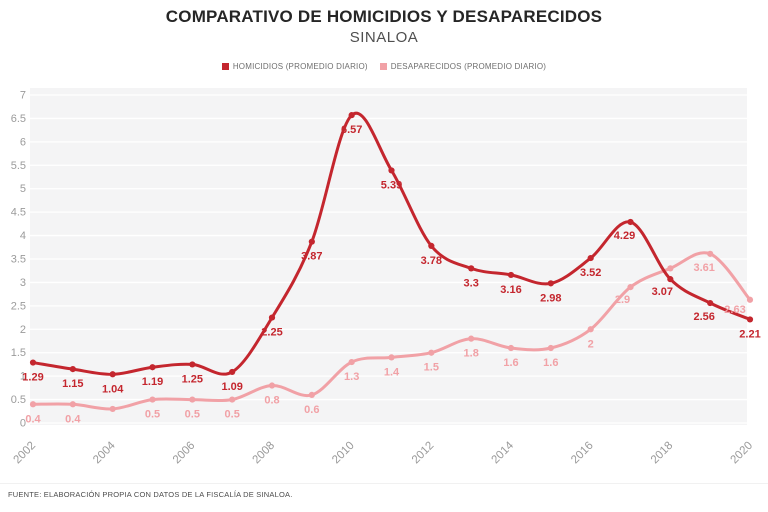 This screenshot has height=512, width=768. I want to click on legend-item-homicidios: HOMICIDIOS (PROMEDIO DIARIO), so click(294, 66).